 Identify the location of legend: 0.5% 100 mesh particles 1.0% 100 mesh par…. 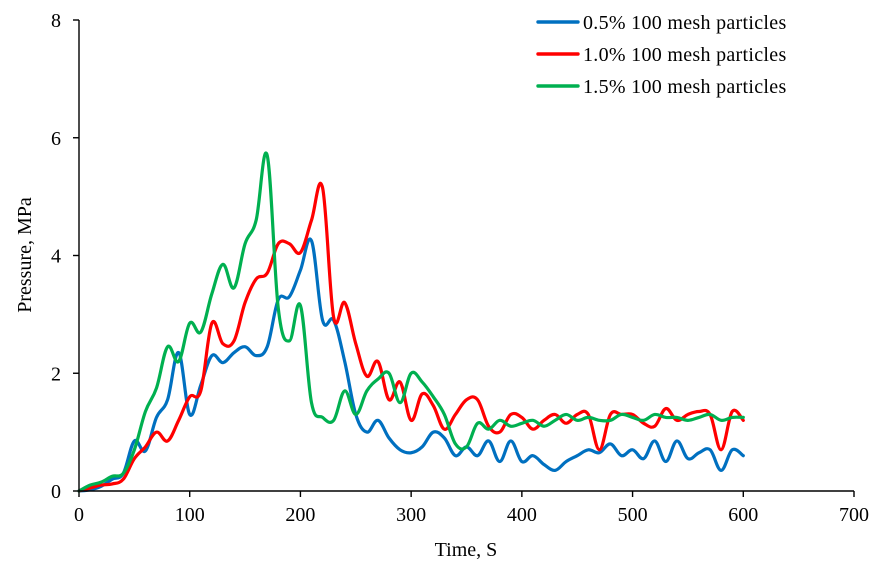
(661, 55).